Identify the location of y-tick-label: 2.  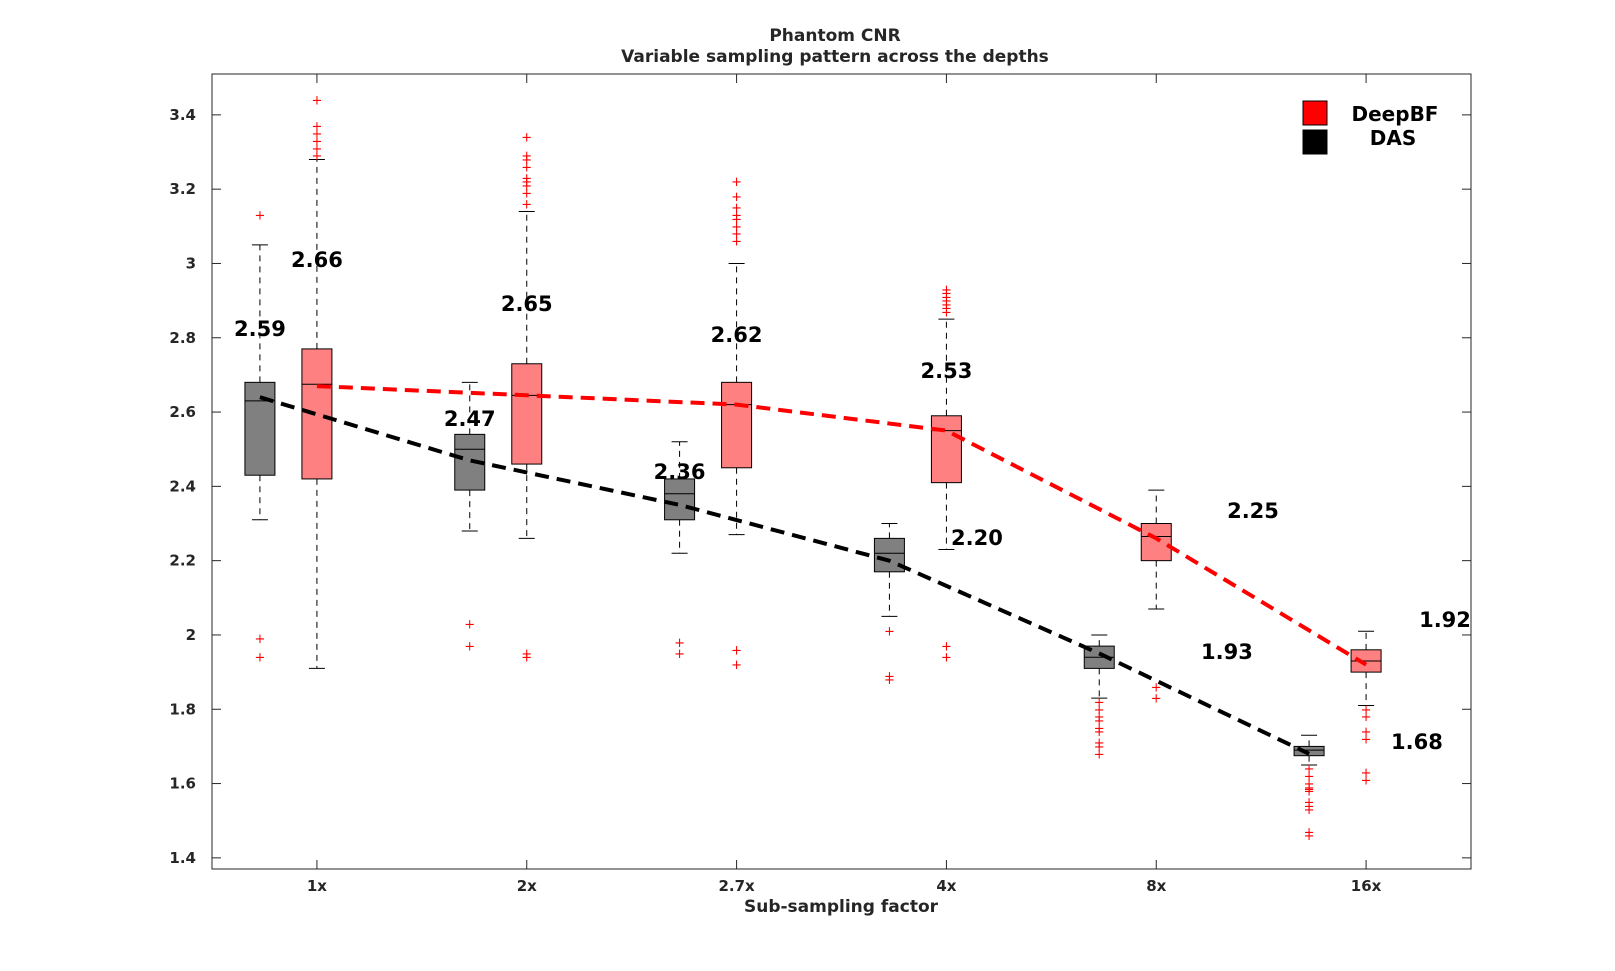
(191, 635).